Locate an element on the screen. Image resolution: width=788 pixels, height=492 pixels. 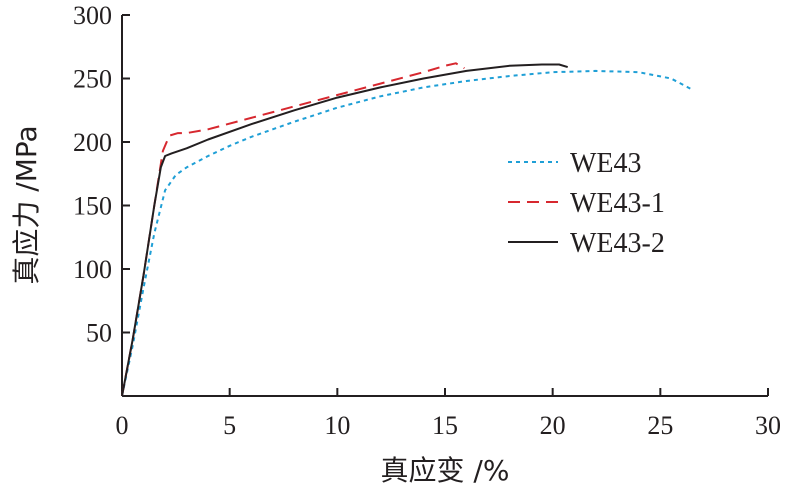
legend-label-2: WE43-1 is located at coordinates (617, 203).